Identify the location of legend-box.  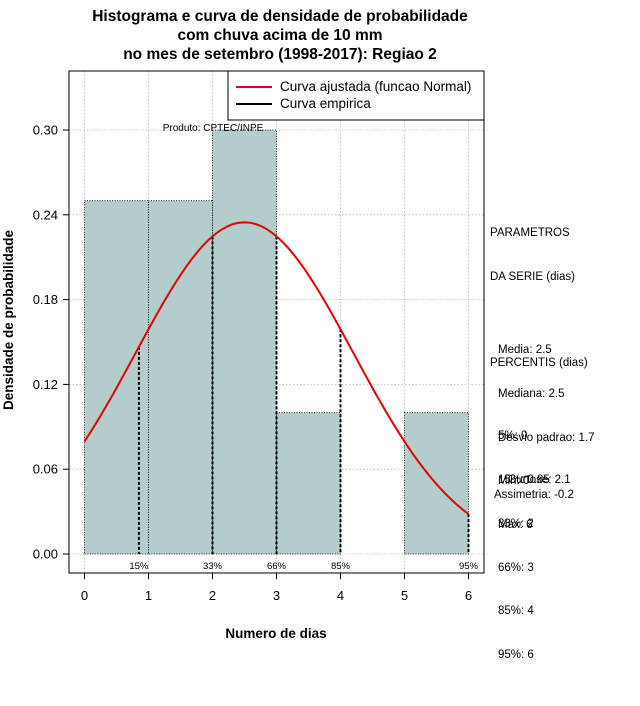
(356, 95).